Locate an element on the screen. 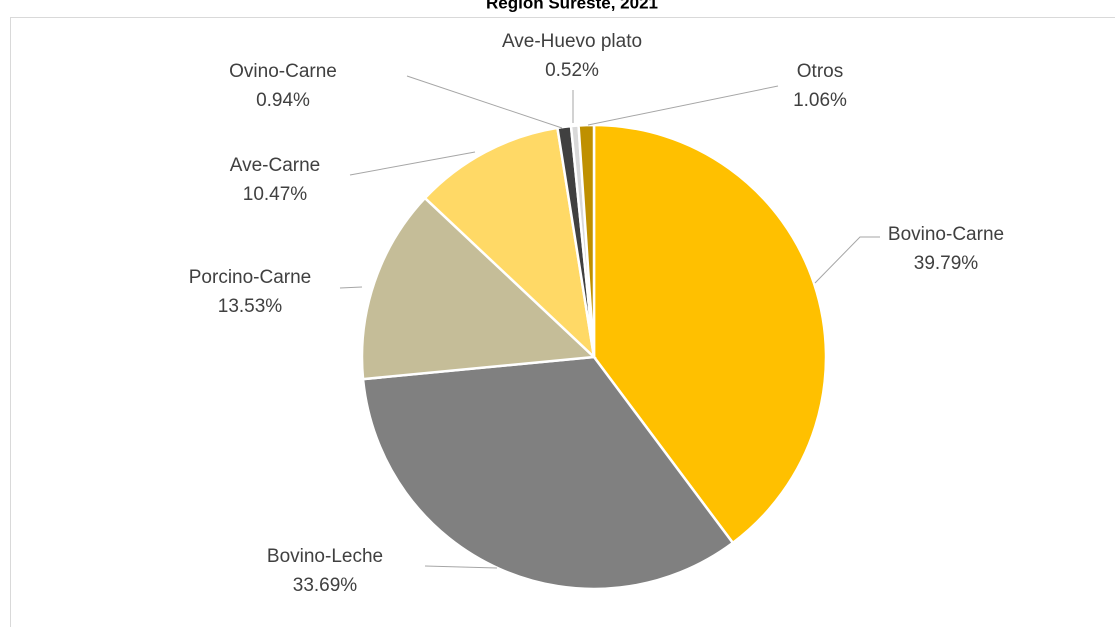 This screenshot has height=627, width=1115. chart-title: Región Sureste, 2021 is located at coordinates (572, 6).